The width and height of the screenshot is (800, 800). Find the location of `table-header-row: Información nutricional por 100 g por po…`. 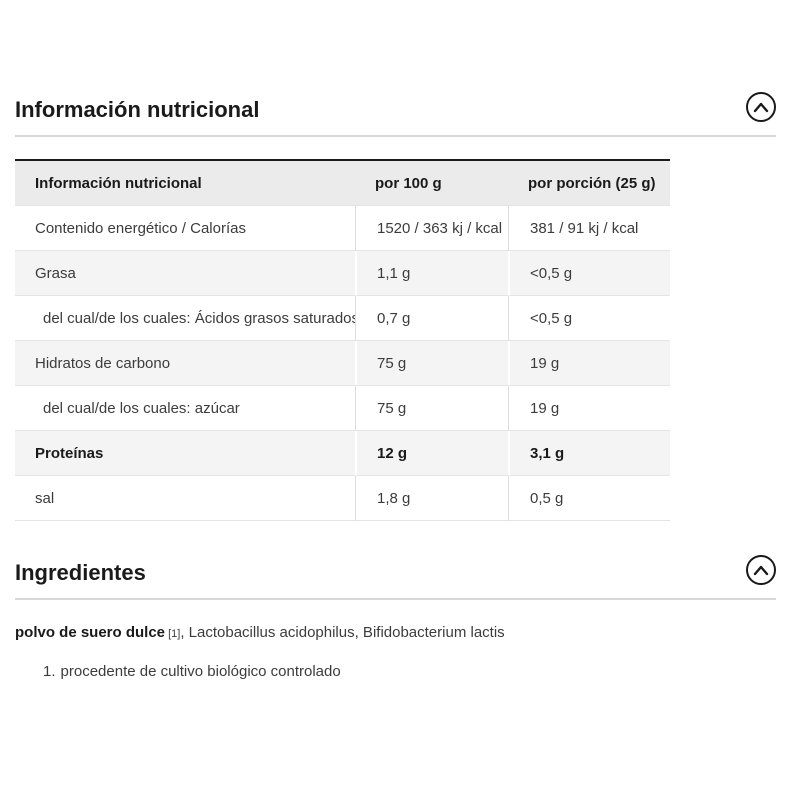

table-header-row: Información nutricional por 100 g por po… is located at coordinates (342, 183).